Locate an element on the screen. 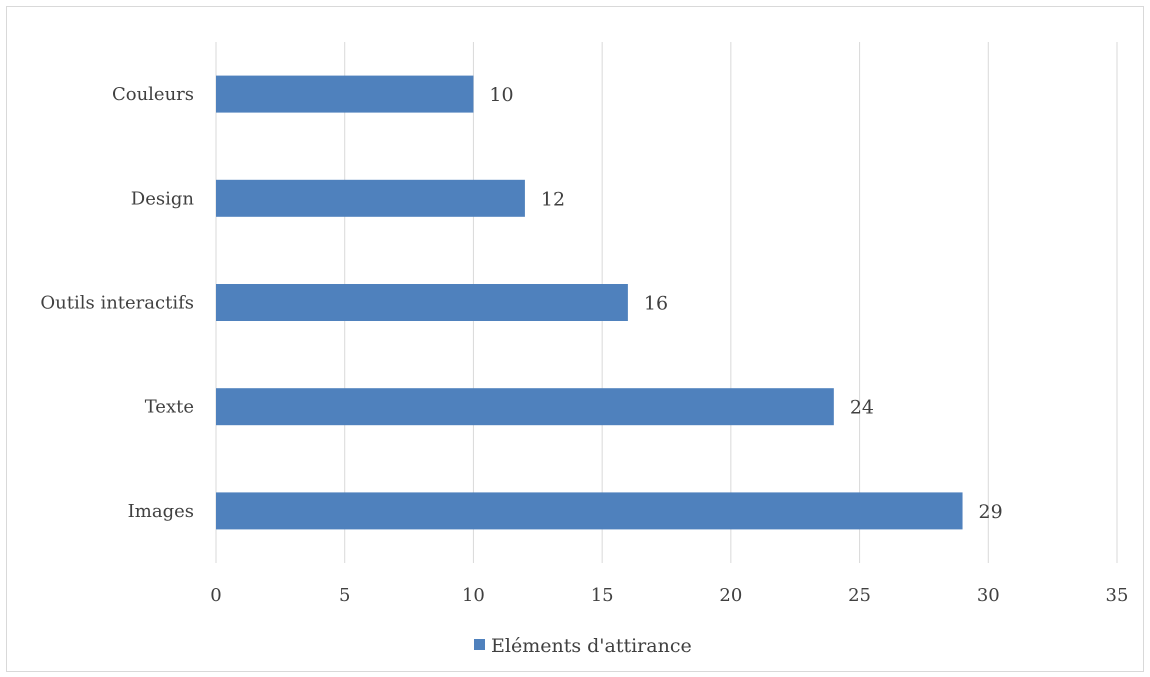  x-tick-label: 30 is located at coordinates (988, 595).